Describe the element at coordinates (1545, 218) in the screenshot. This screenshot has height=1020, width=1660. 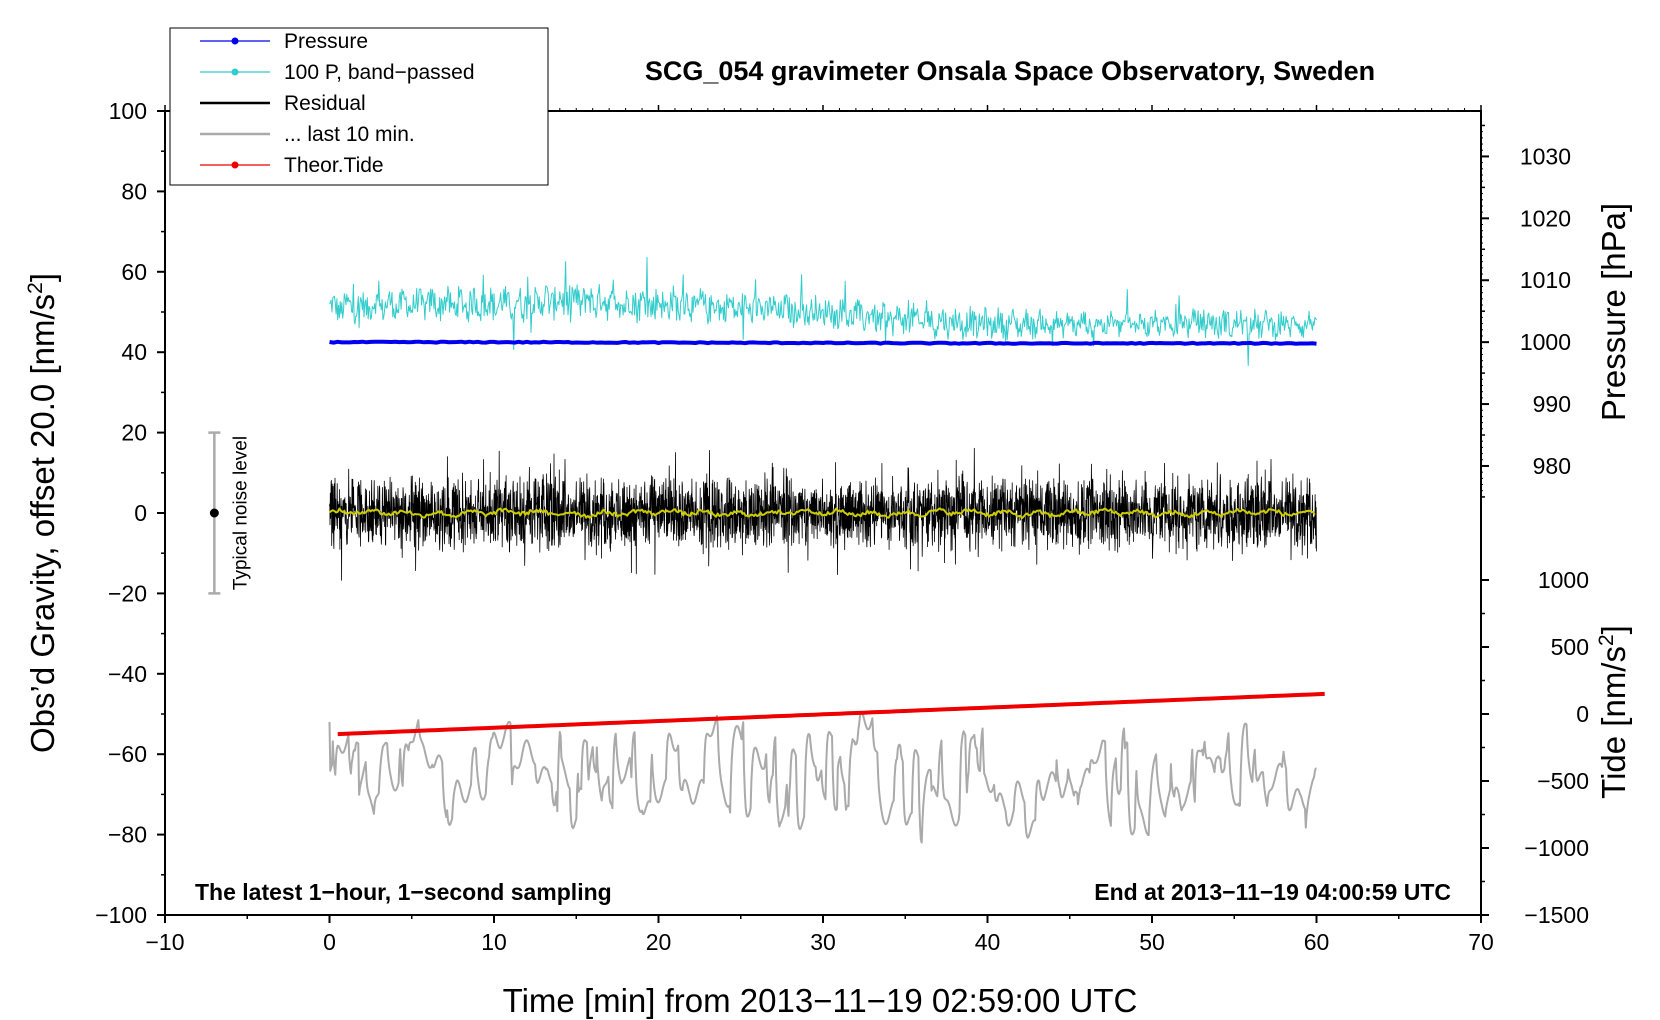
I see `pressure-tick-label: 1020` at that location.